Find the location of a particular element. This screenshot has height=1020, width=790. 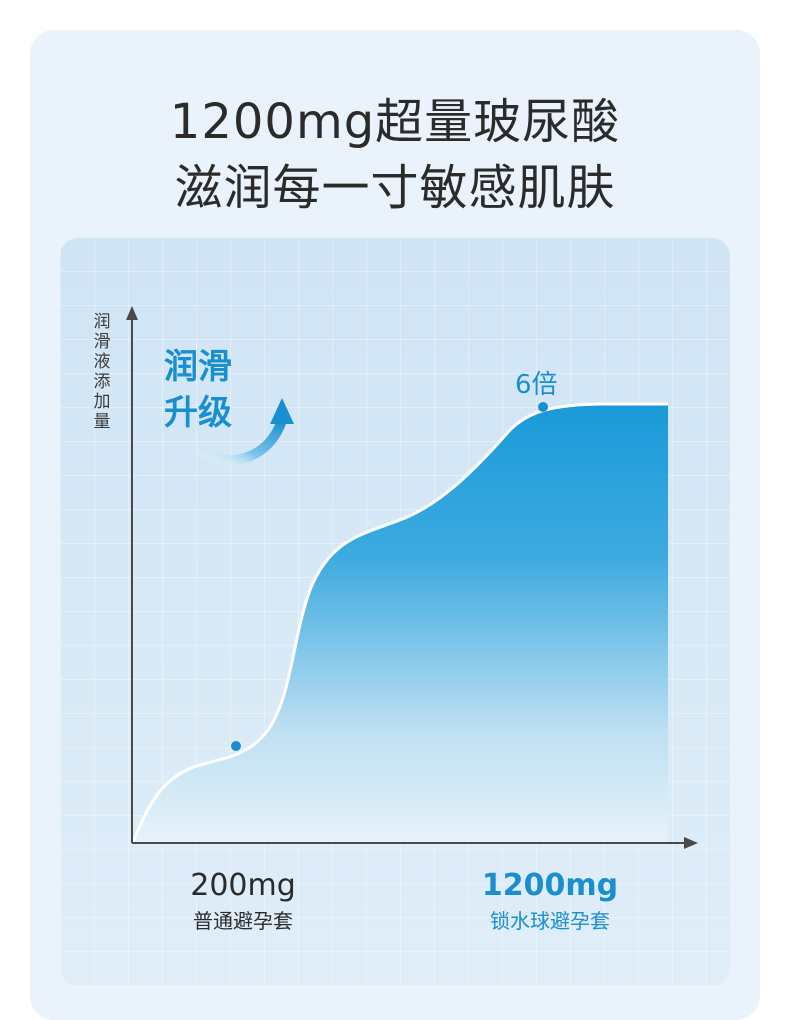

x-axis-arrowhead is located at coordinates (691, 843).